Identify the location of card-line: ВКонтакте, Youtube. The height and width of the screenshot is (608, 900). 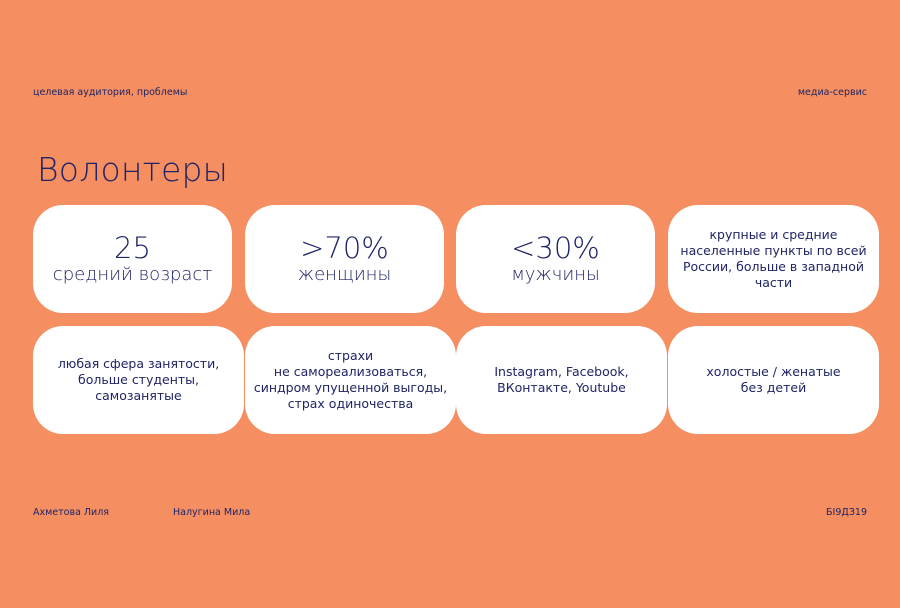
(561, 387).